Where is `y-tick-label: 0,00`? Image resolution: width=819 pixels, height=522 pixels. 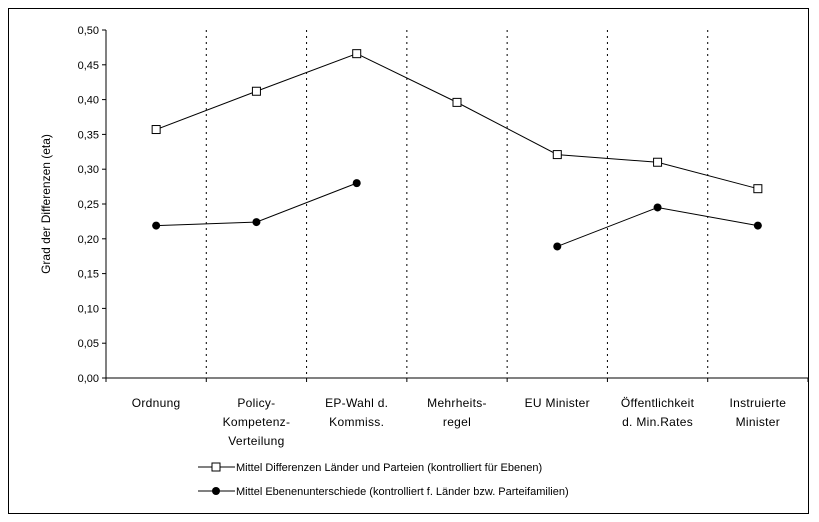 y-tick-label: 0,00 is located at coordinates (88, 379).